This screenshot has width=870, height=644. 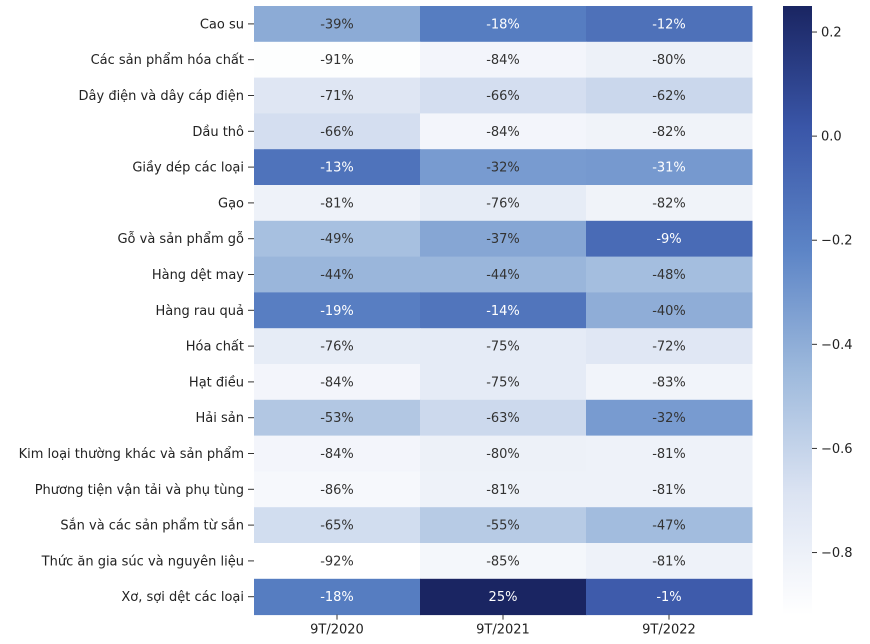 I want to click on row-label: Giầy dép các loại, so click(x=188, y=168).